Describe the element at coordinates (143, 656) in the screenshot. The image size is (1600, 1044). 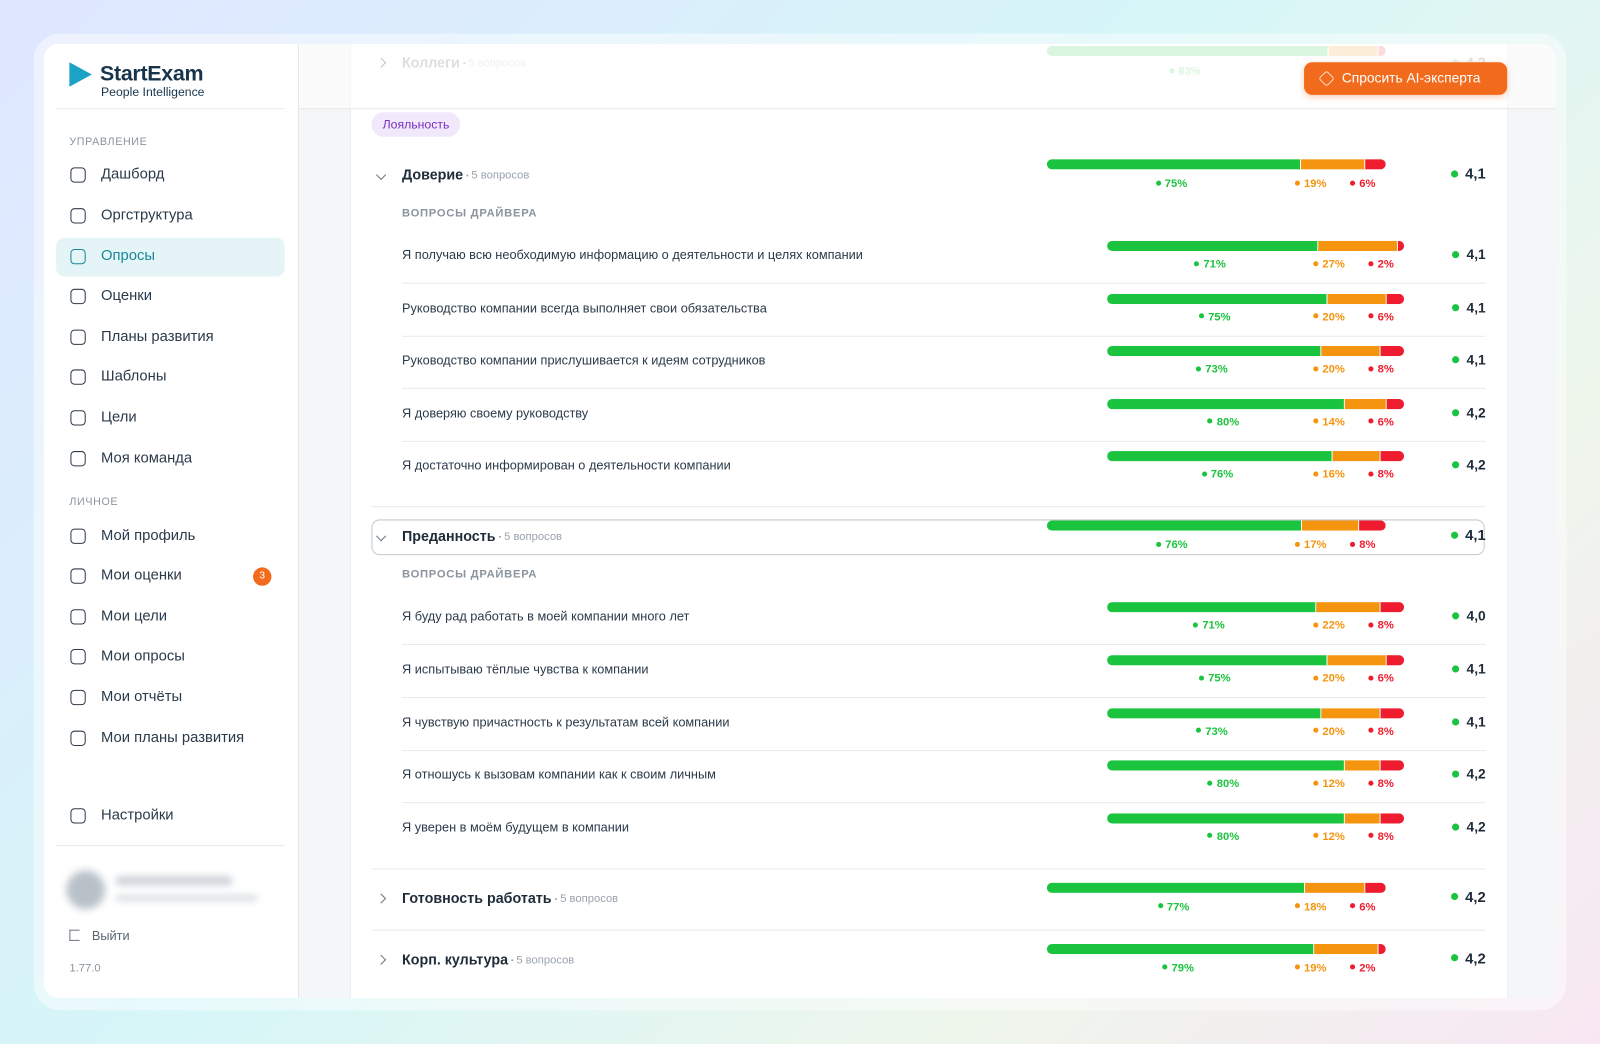
I see `nav-item: Мои опросы` at that location.